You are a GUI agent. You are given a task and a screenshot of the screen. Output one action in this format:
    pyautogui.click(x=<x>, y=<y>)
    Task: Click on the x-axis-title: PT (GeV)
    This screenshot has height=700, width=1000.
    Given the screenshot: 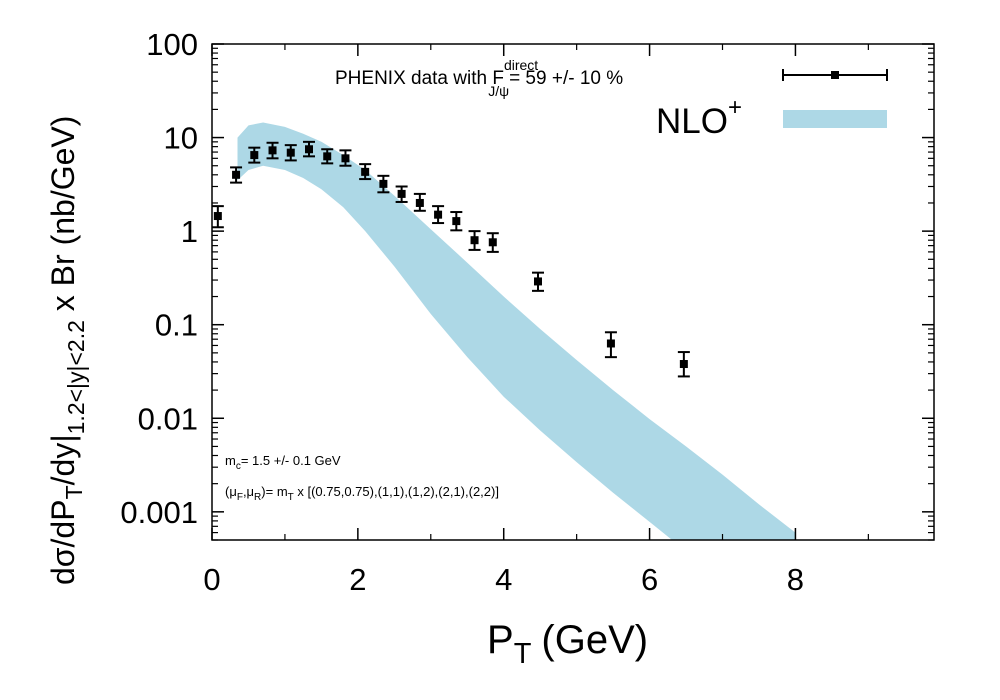 What is the action you would take?
    pyautogui.click(x=567, y=644)
    